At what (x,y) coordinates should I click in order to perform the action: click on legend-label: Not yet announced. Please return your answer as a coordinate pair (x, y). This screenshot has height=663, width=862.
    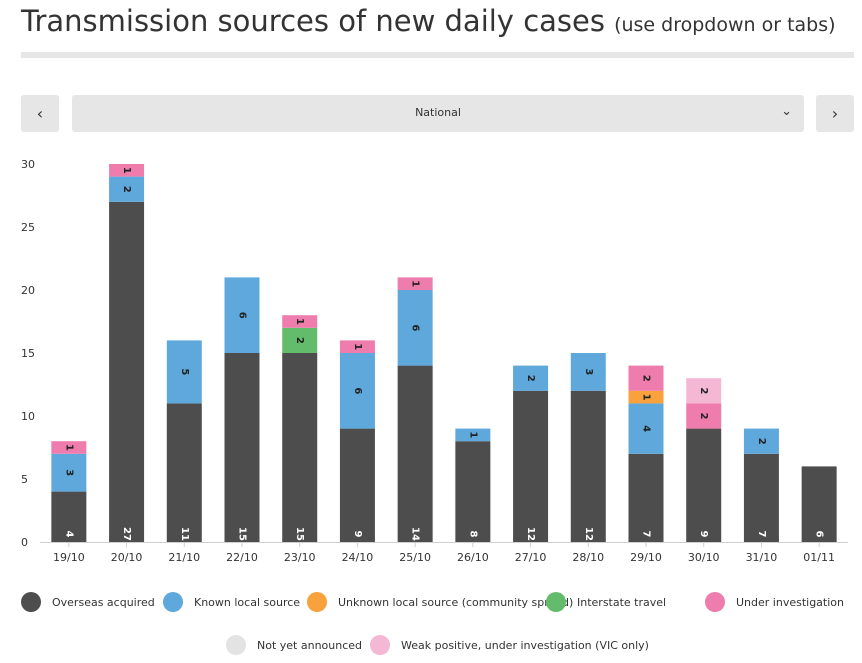
    Looking at the image, I should click on (310, 645).